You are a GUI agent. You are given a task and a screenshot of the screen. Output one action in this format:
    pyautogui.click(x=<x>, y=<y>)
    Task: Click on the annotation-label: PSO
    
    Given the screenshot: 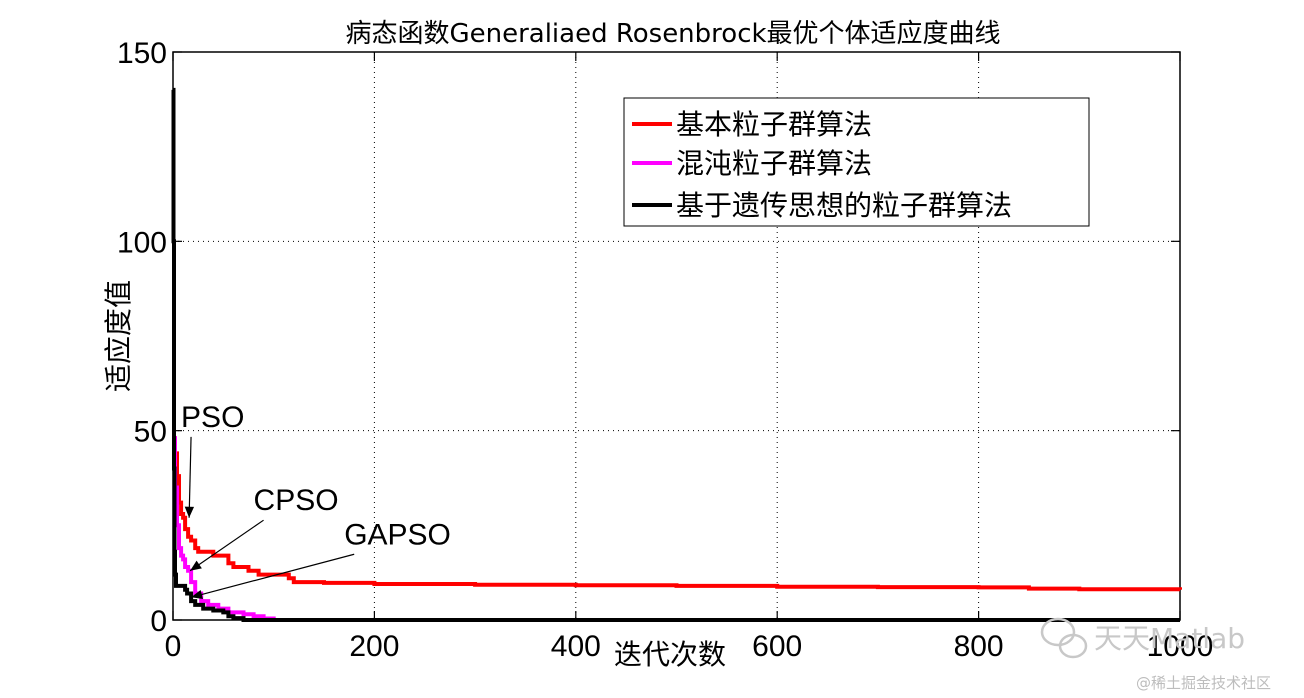 What is the action you would take?
    pyautogui.click(x=212, y=417)
    